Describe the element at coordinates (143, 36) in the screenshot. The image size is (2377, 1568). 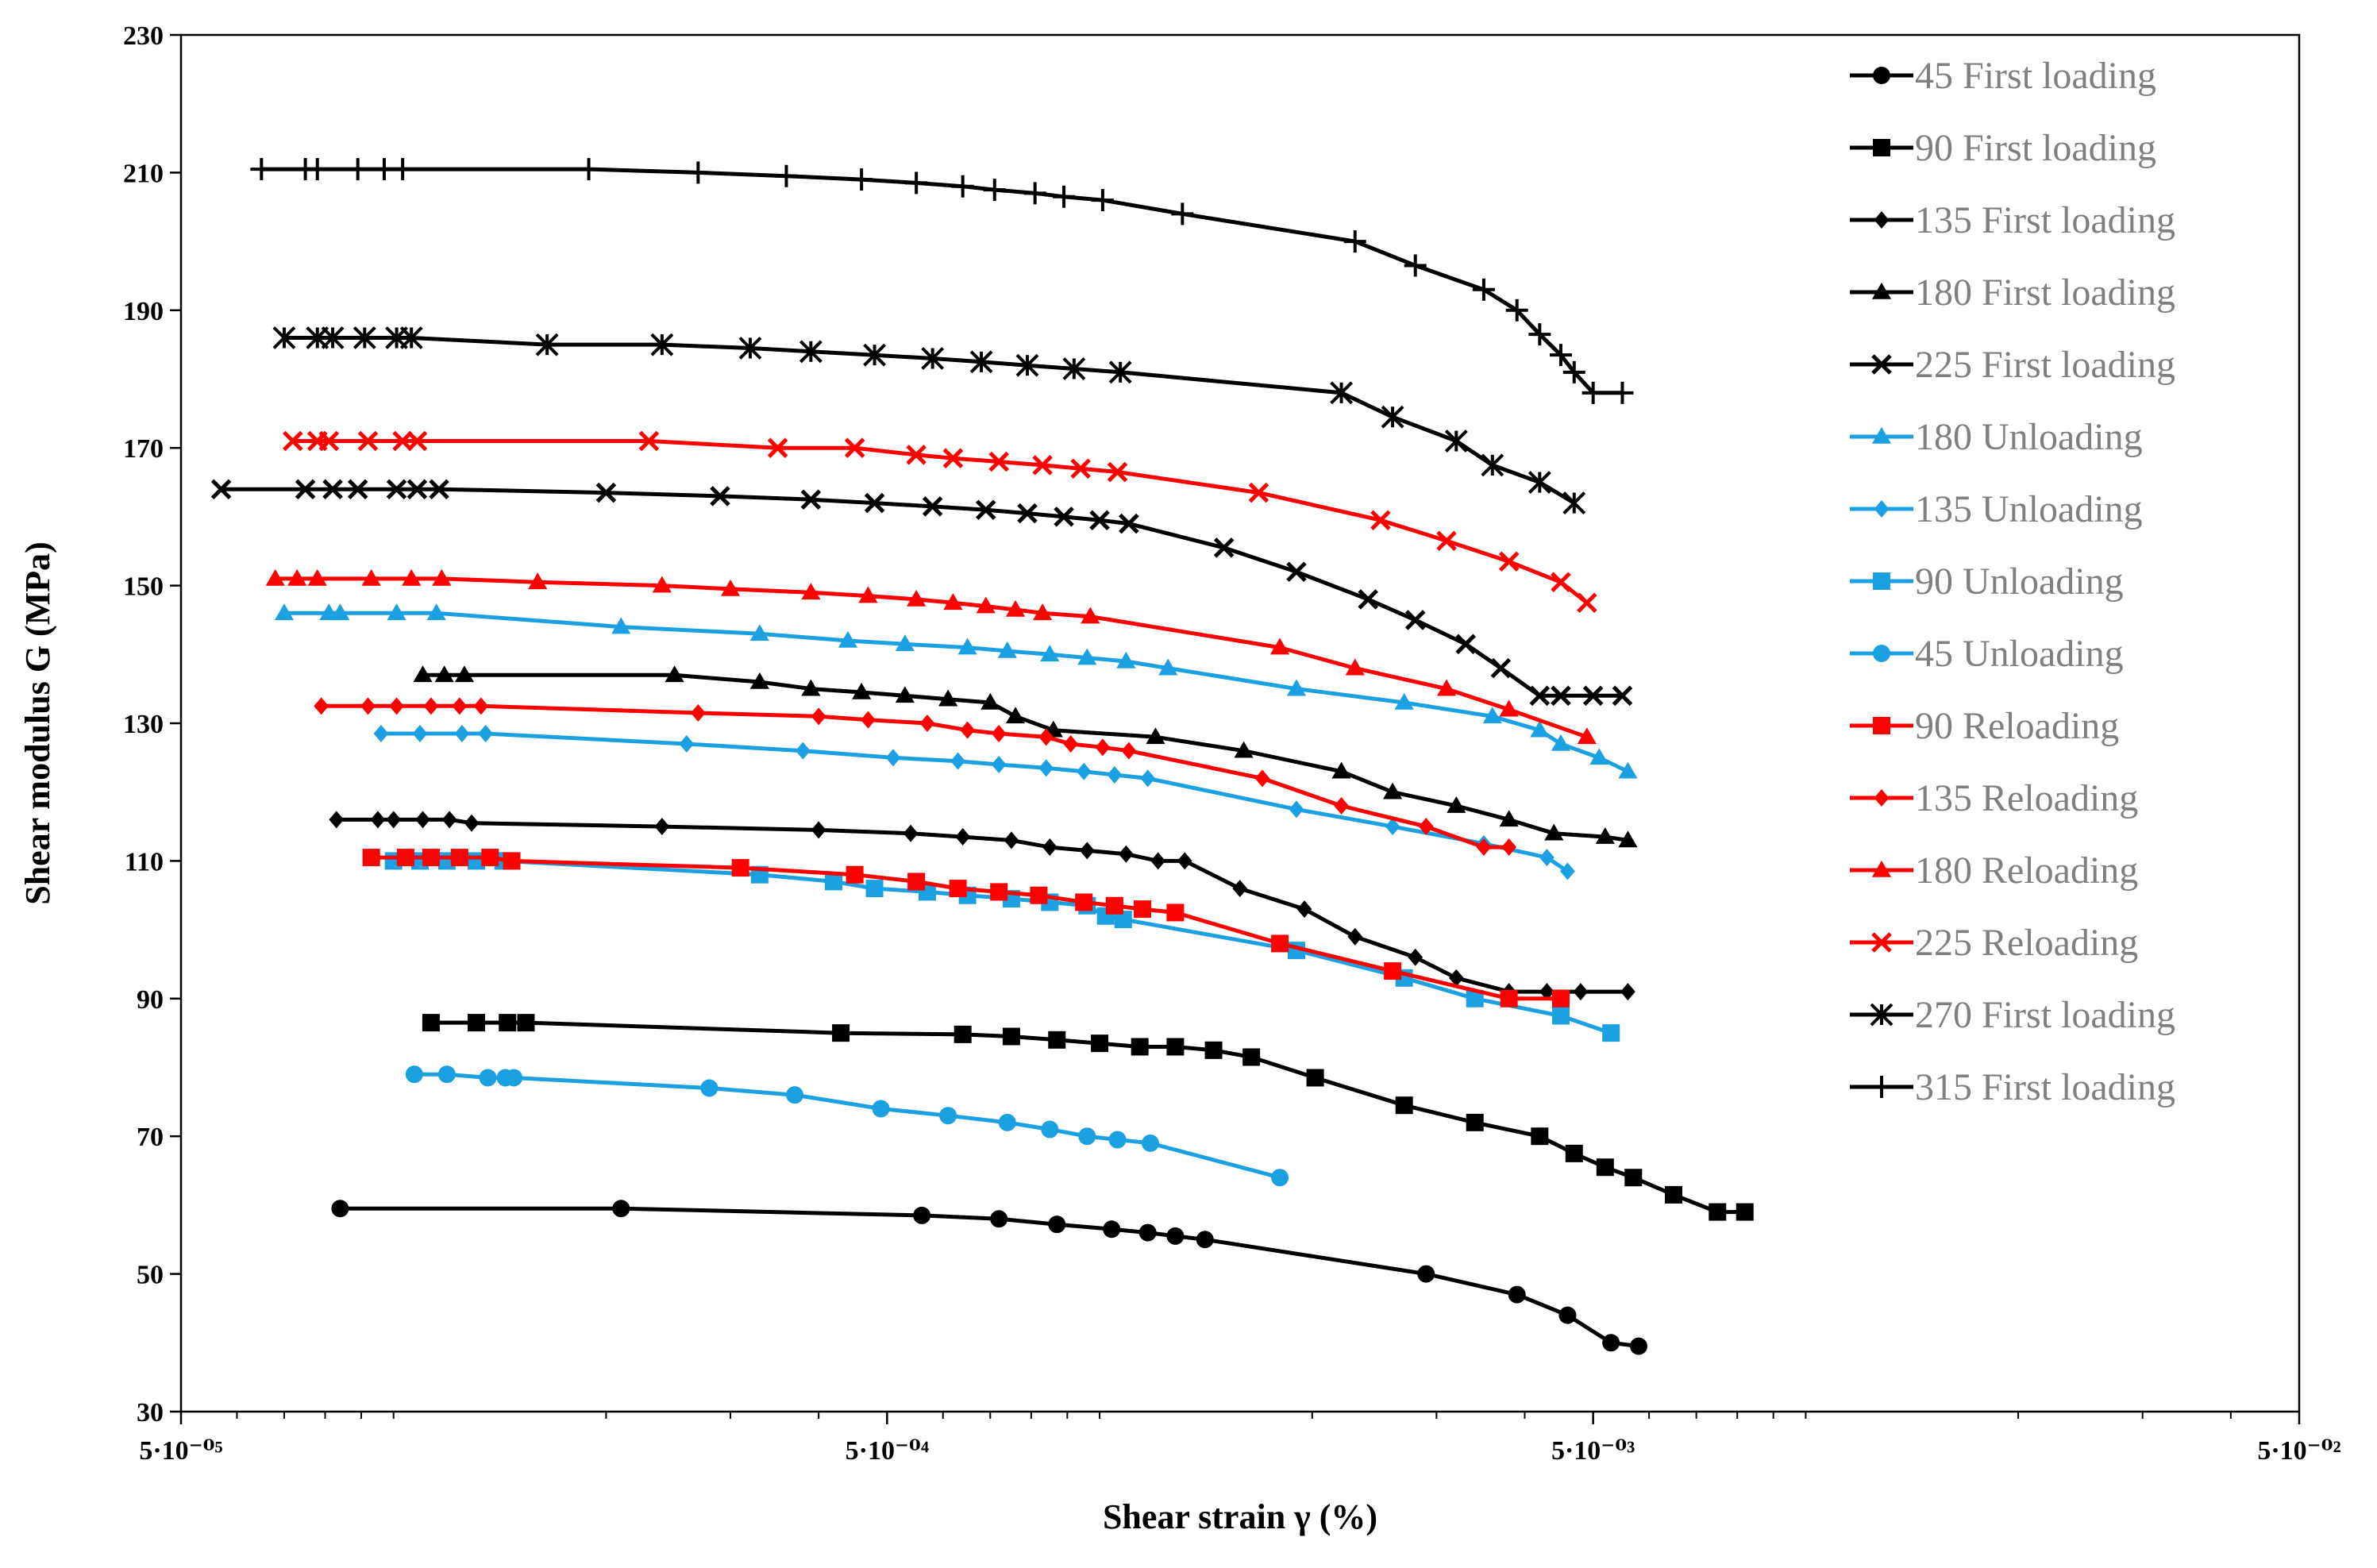
I see `y-tick-label: 230` at that location.